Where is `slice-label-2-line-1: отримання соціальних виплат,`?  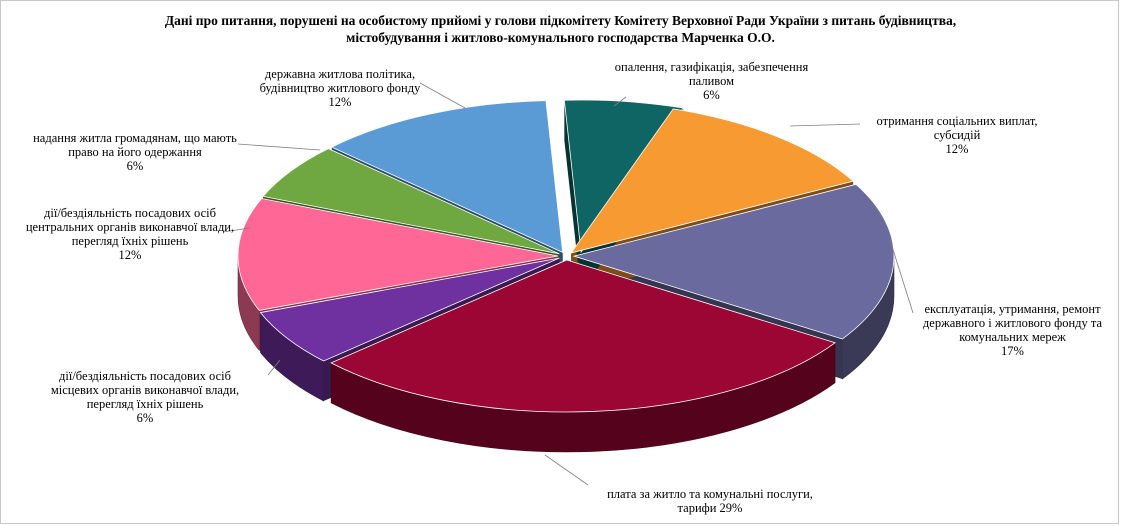 slice-label-2-line-1: отримання соціальних виплат, is located at coordinates (957, 121).